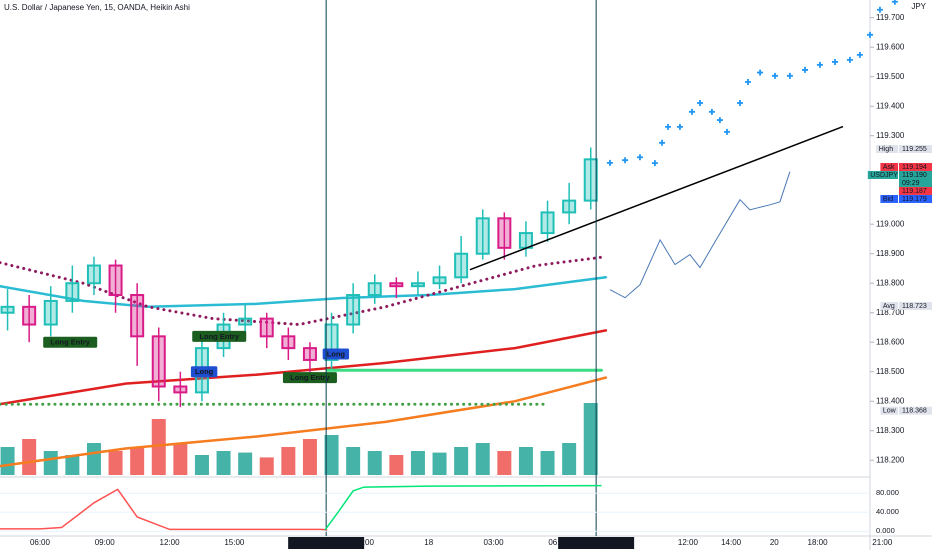 The image size is (932, 550). What do you see at coordinates (105, 542) in the screenshot?
I see `x-tick-label: 09:00` at bounding box center [105, 542].